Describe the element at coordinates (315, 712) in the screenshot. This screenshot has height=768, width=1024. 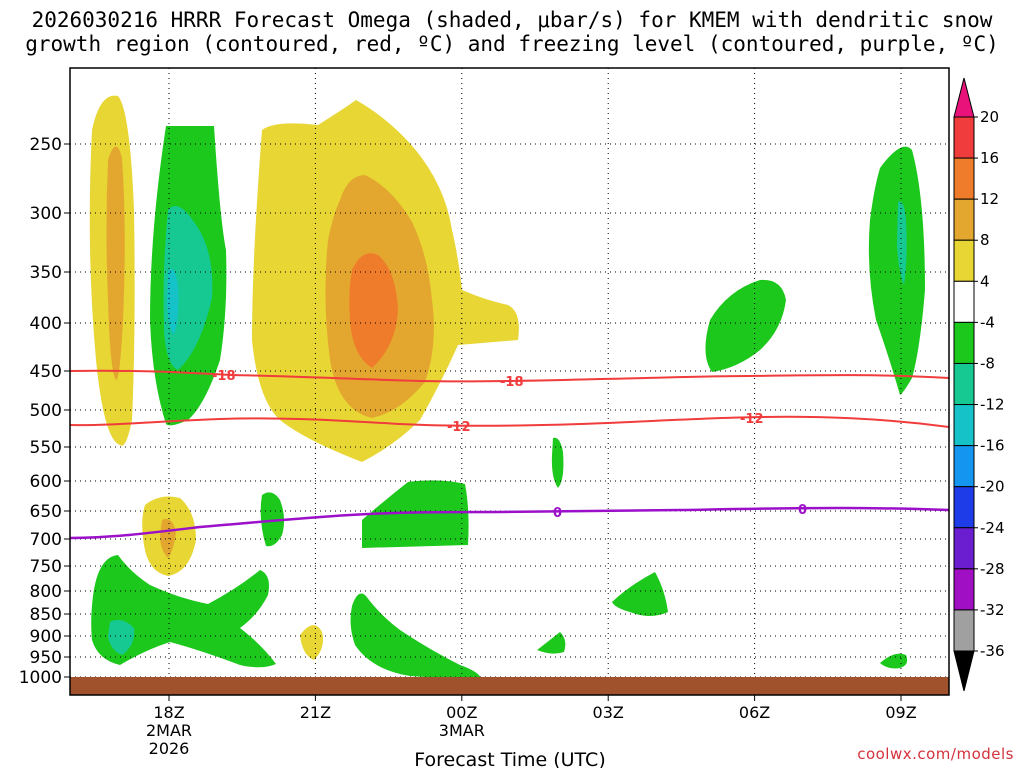
I see `x-tick-label: 21Z` at that location.